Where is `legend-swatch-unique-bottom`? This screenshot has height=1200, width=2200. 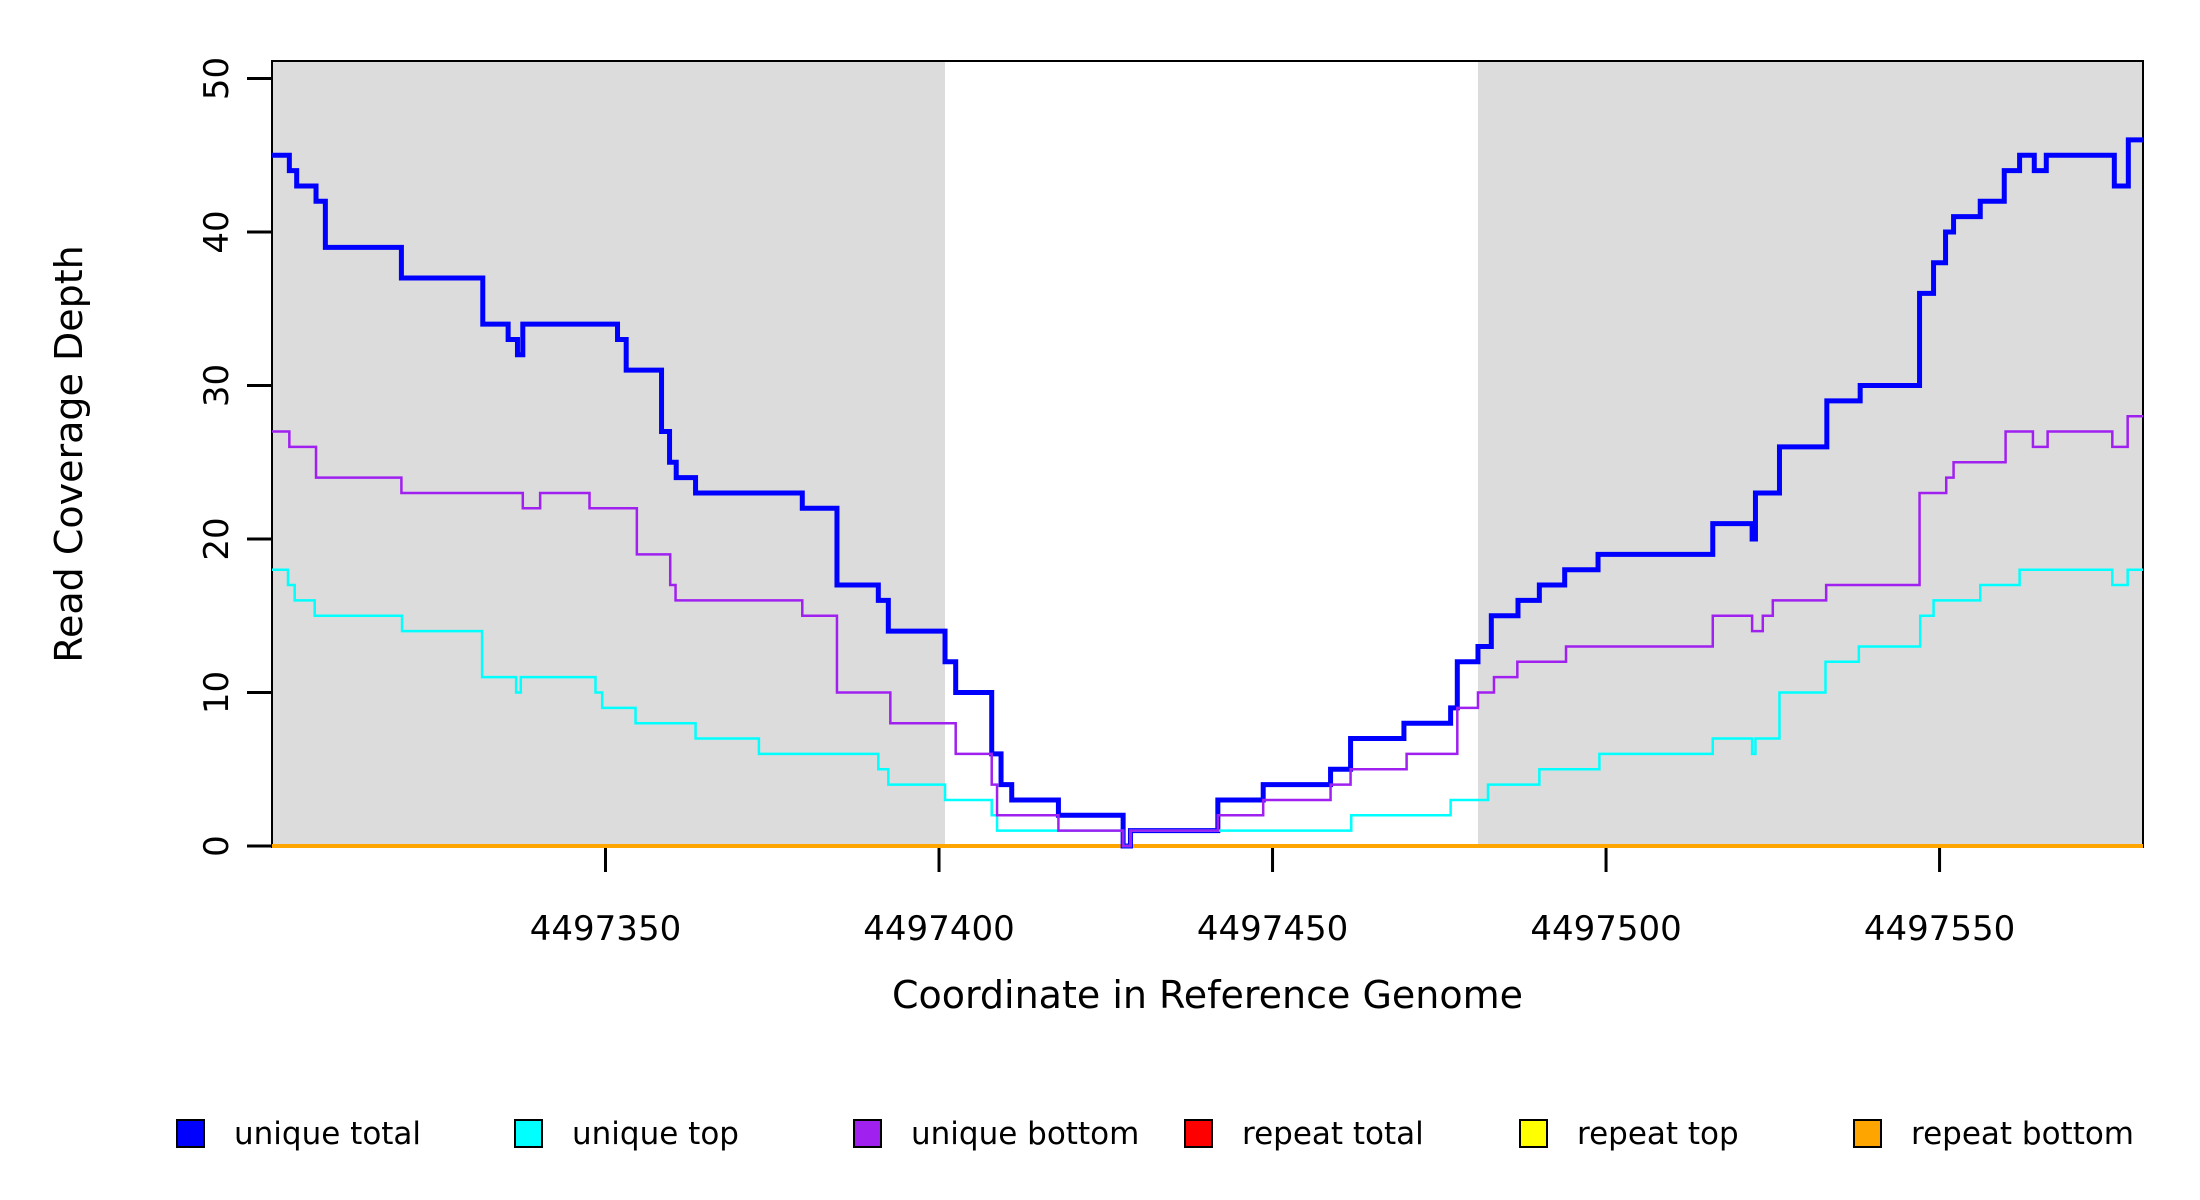 legend-swatch-unique-bottom is located at coordinates (867, 1133).